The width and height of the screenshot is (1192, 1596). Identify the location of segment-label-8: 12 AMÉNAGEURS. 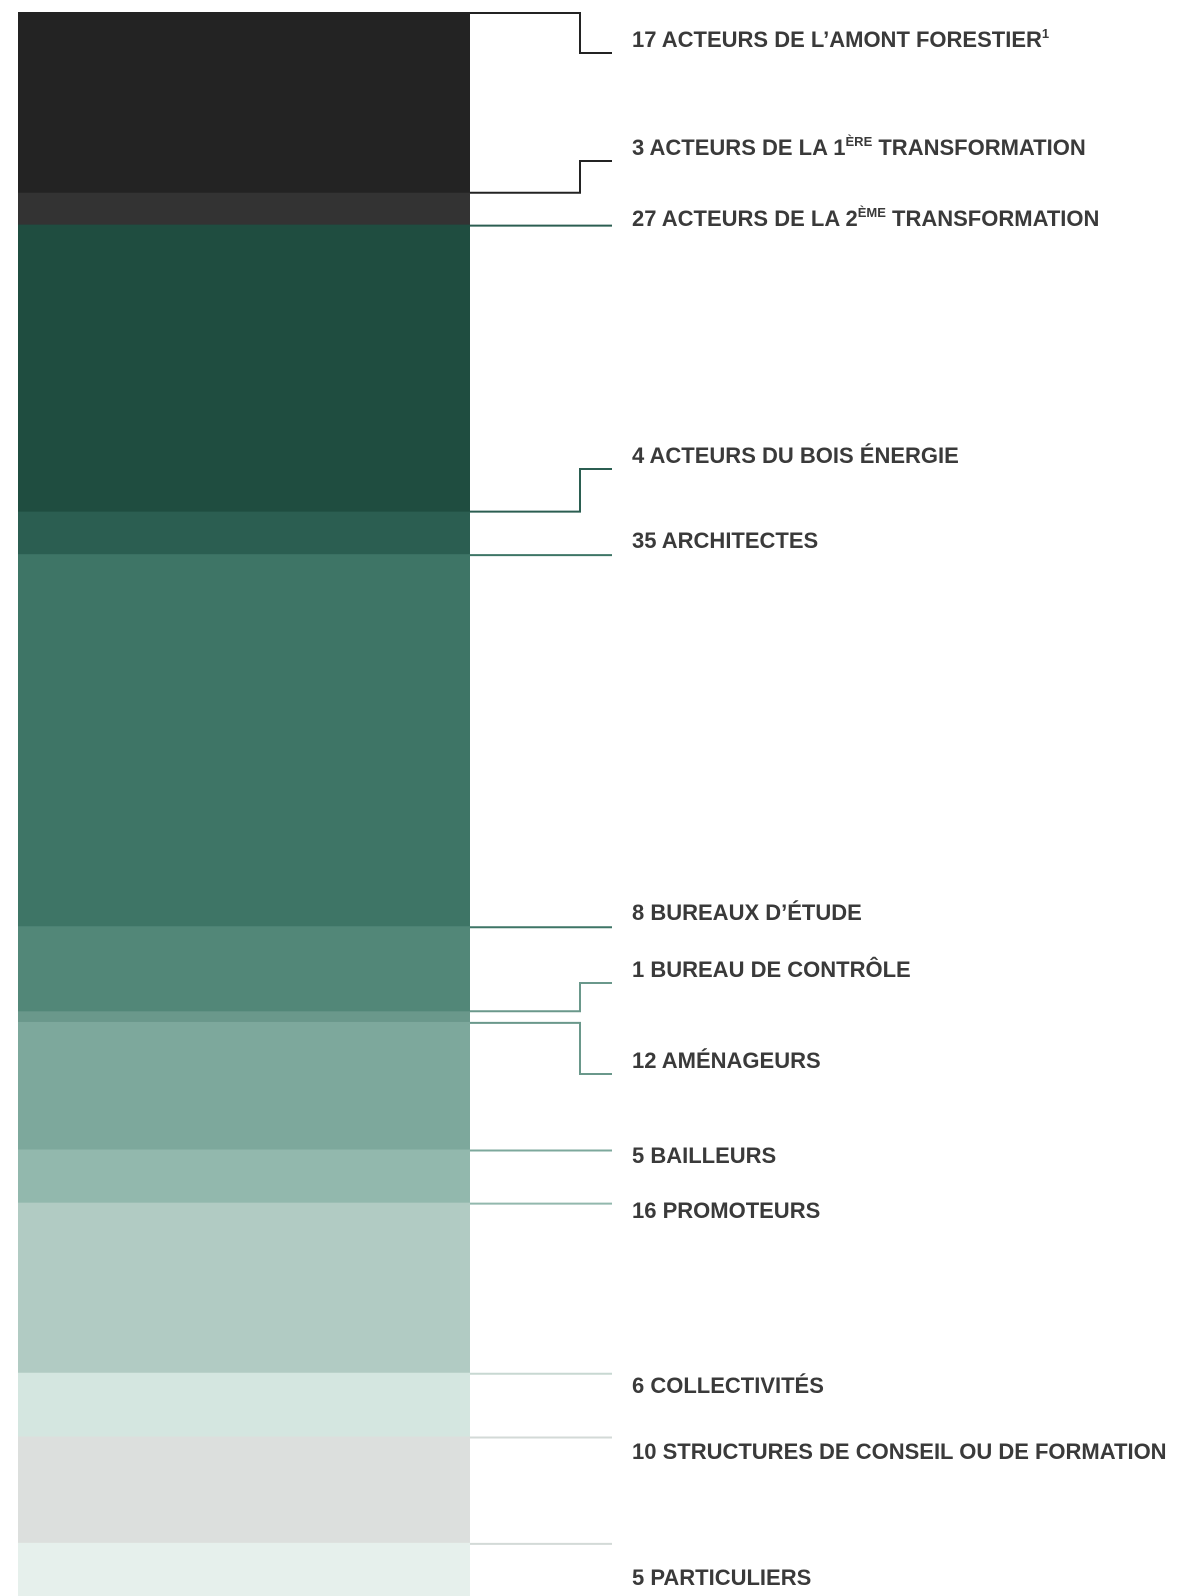
(726, 1060).